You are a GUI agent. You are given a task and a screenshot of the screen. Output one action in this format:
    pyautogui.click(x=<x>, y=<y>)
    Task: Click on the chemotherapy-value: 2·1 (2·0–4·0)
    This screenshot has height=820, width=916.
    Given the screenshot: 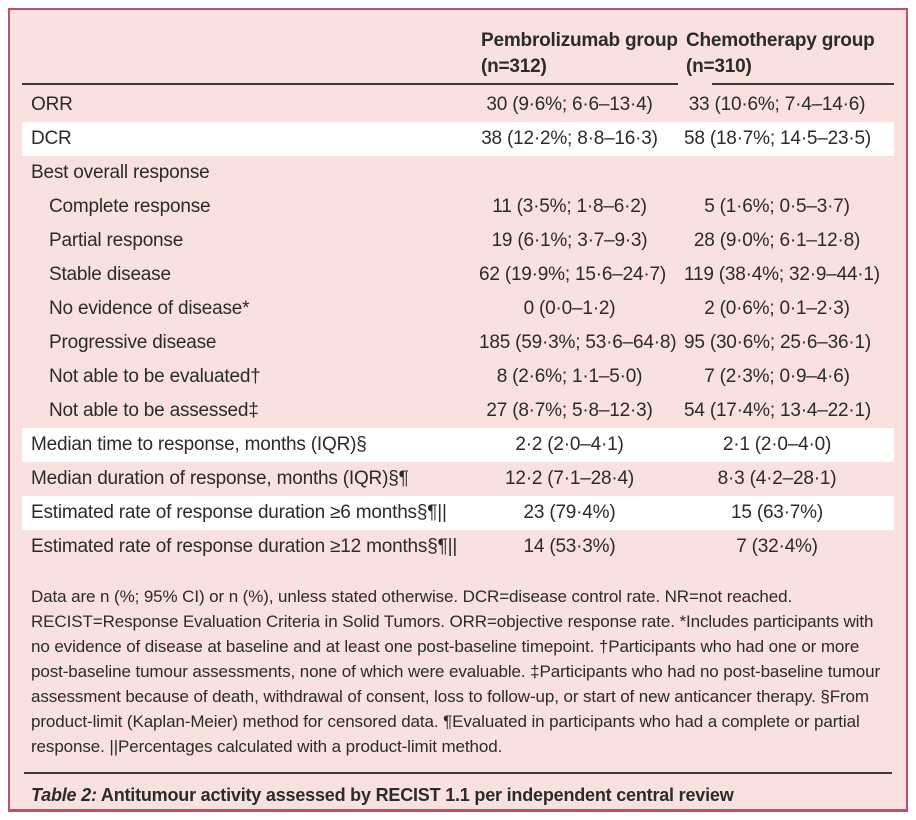 What is the action you would take?
    pyautogui.click(x=777, y=444)
    